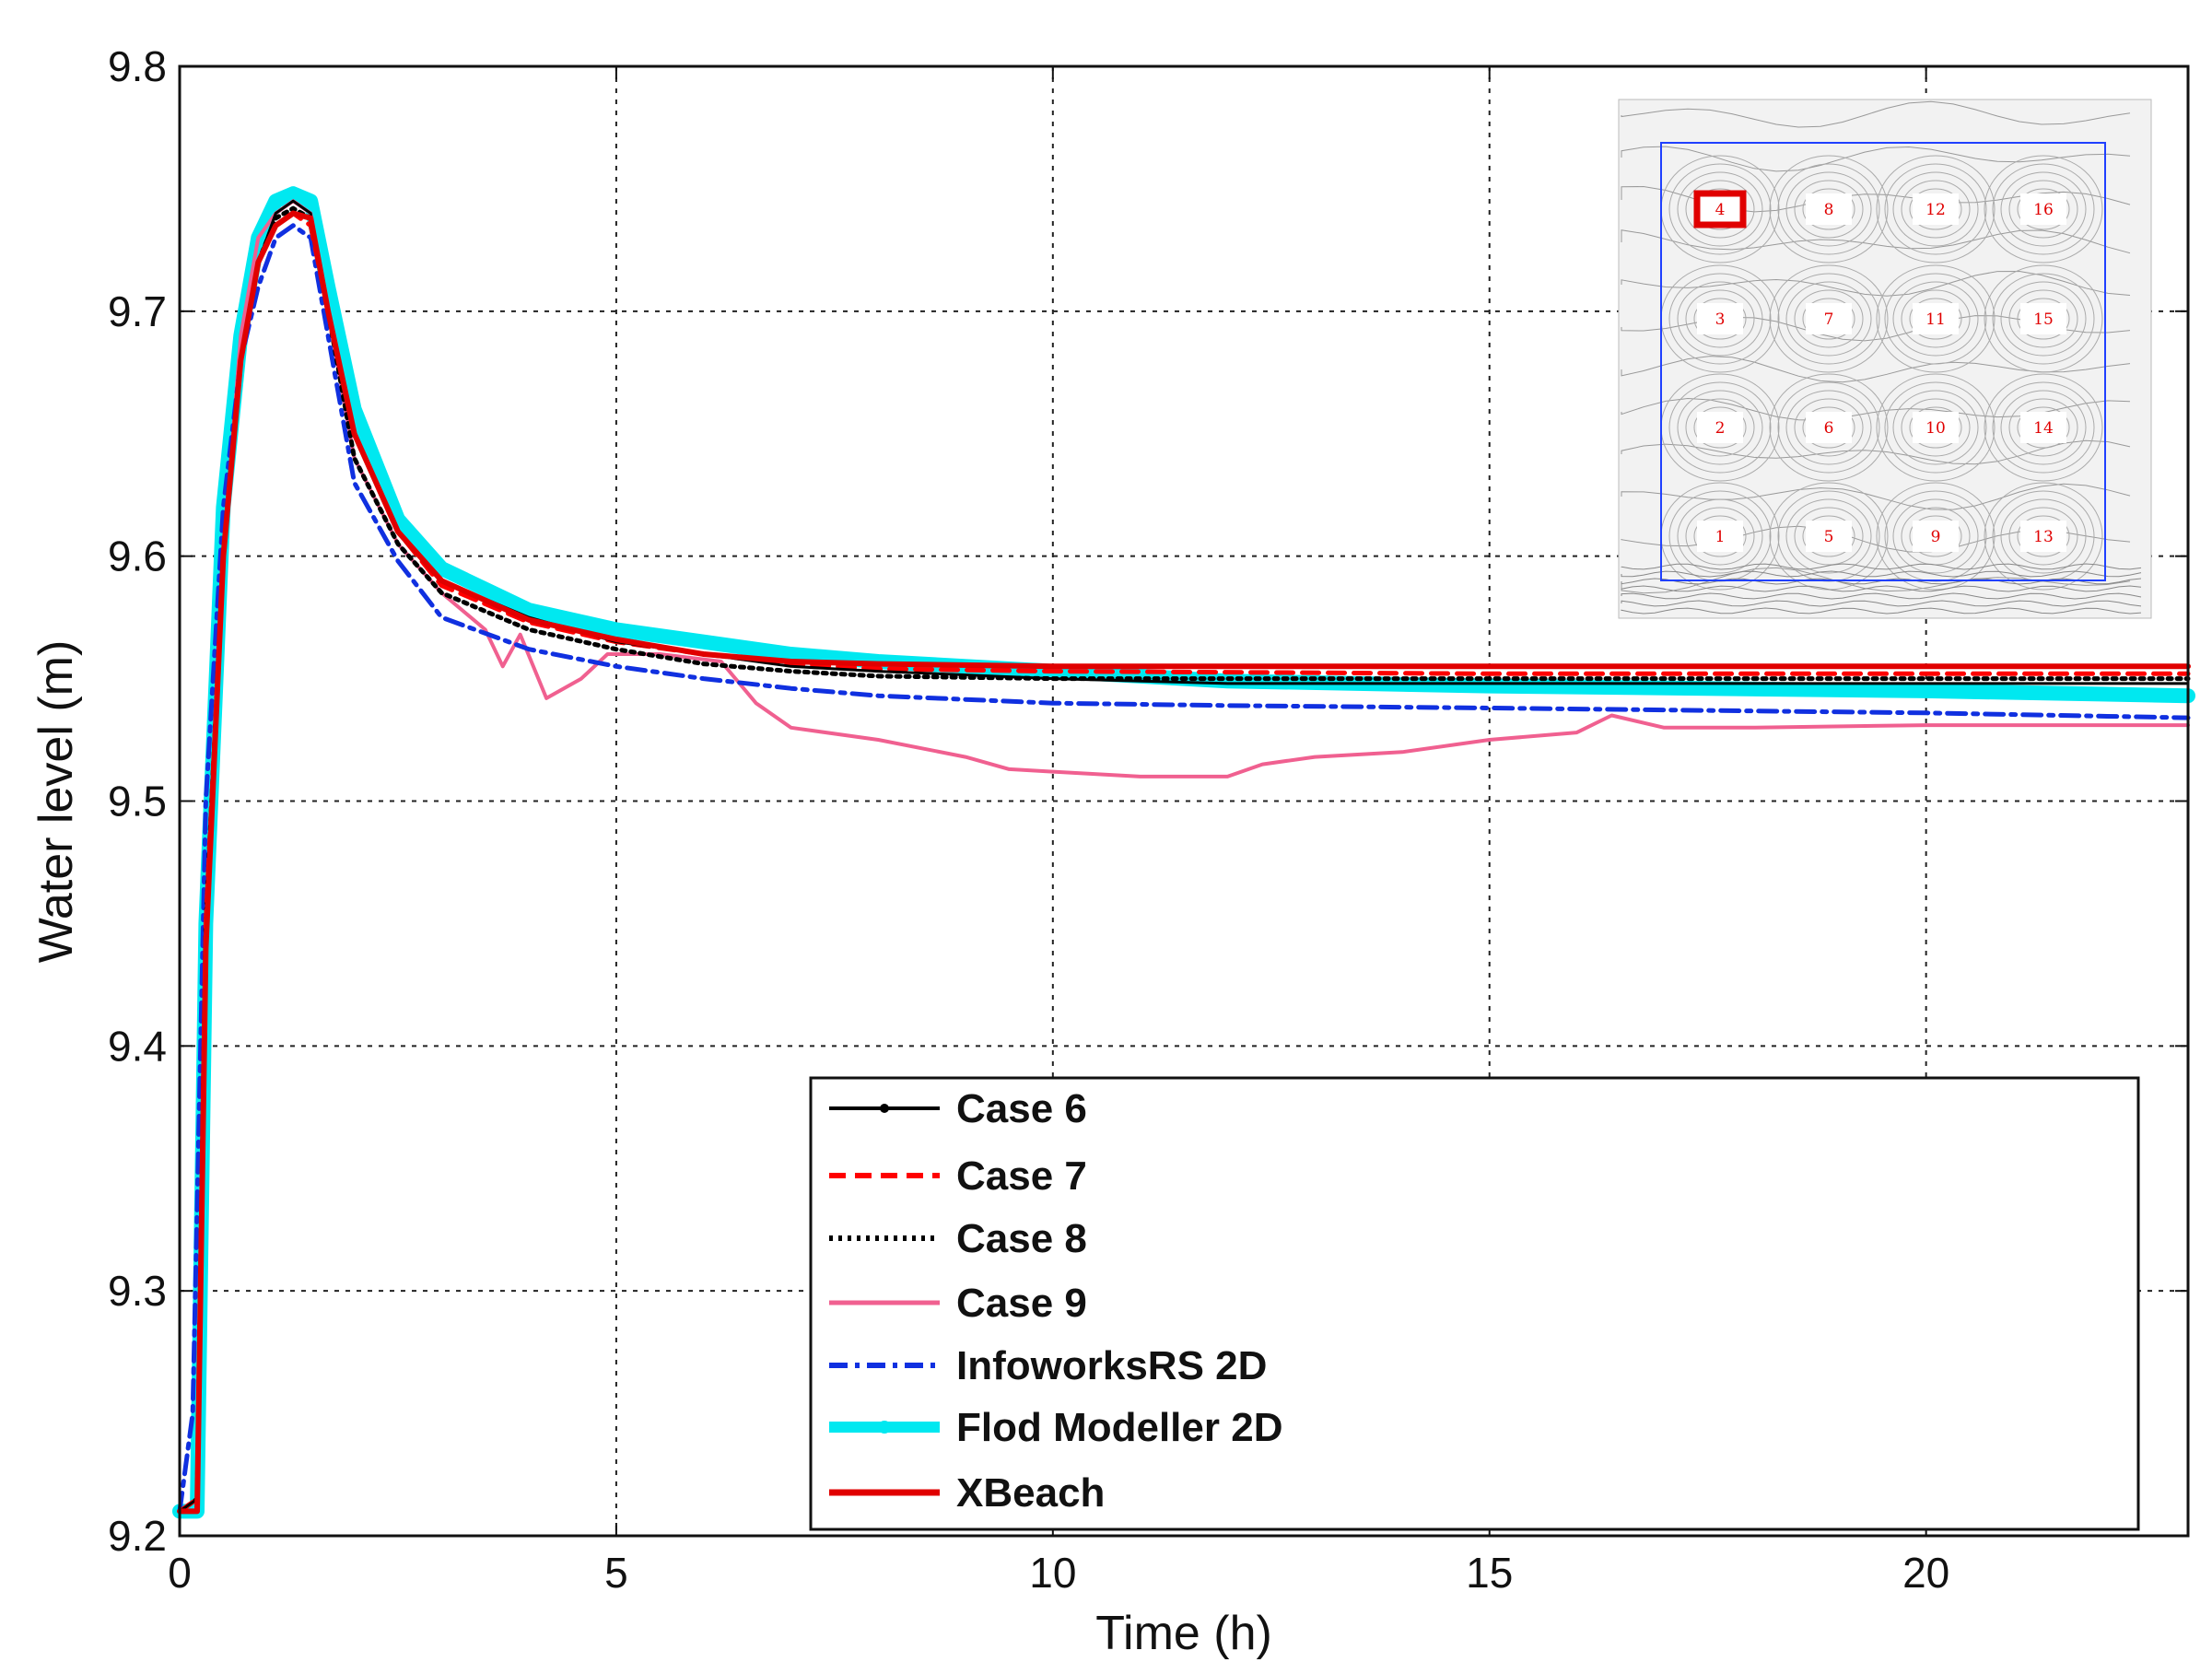 The height and width of the screenshot is (1674, 2212). I want to click on inset-cells: 4 8 12 163 7 11 152 6 10 141 5 9 13, so click(1879, 371).